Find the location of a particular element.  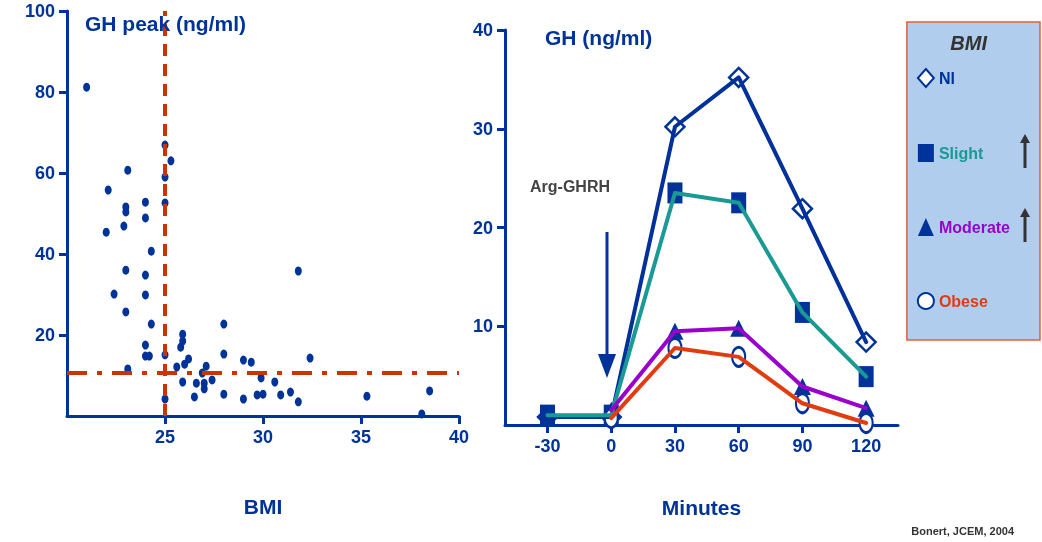

legend-label: Nl is located at coordinates (946, 78).